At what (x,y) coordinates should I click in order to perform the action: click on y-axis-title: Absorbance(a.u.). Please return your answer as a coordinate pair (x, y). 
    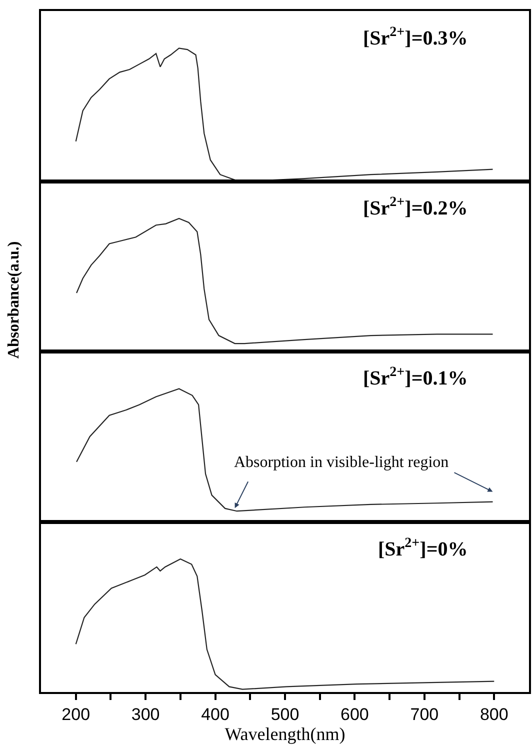
    Looking at the image, I should click on (14, 300).